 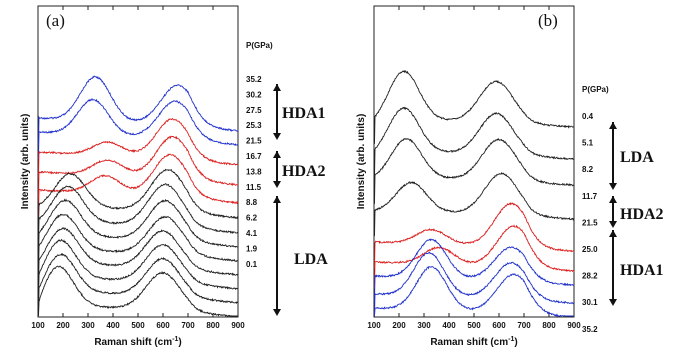 What do you see at coordinates (252, 202) in the screenshot?
I see `pressure-label: 8.8` at bounding box center [252, 202].